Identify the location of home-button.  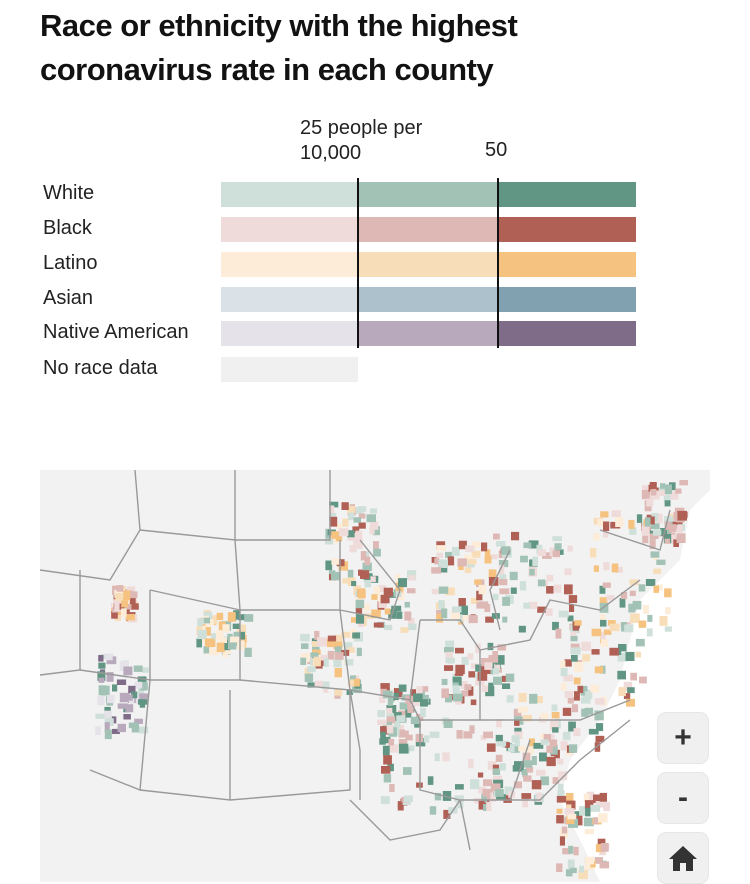
(683, 858).